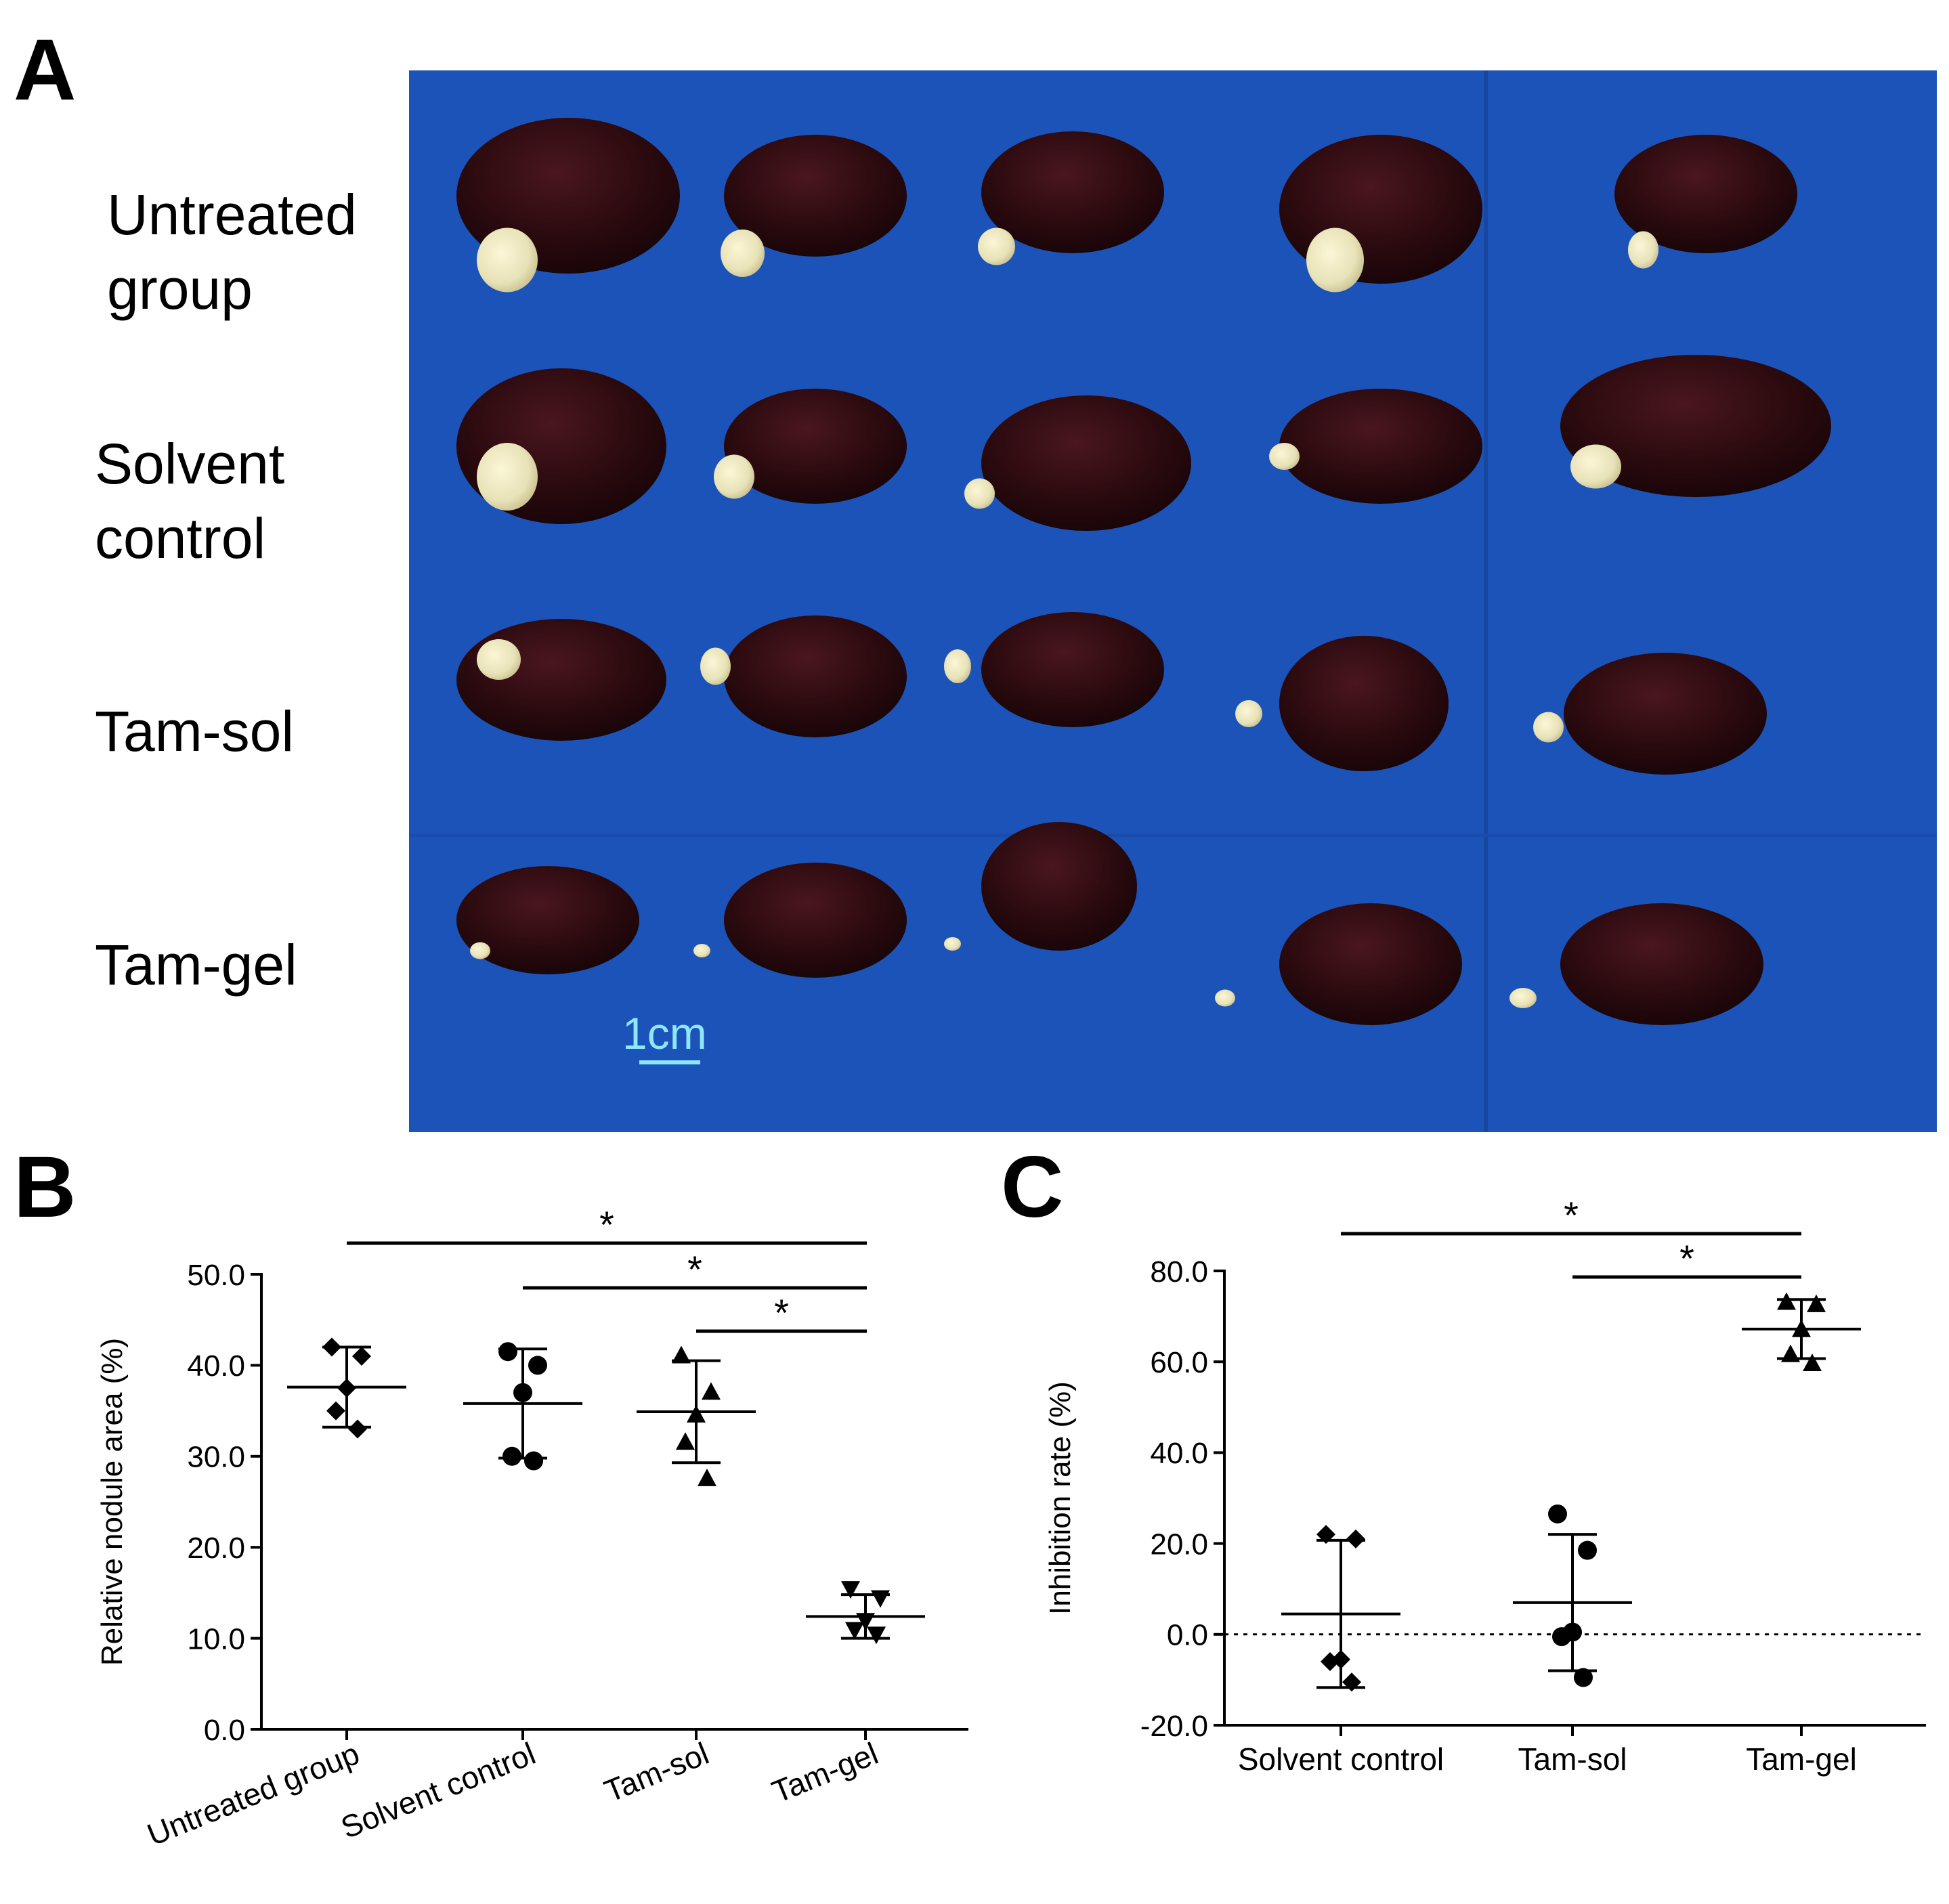  I want to click on row-label-tamsol: Tam-sol, so click(237, 732).